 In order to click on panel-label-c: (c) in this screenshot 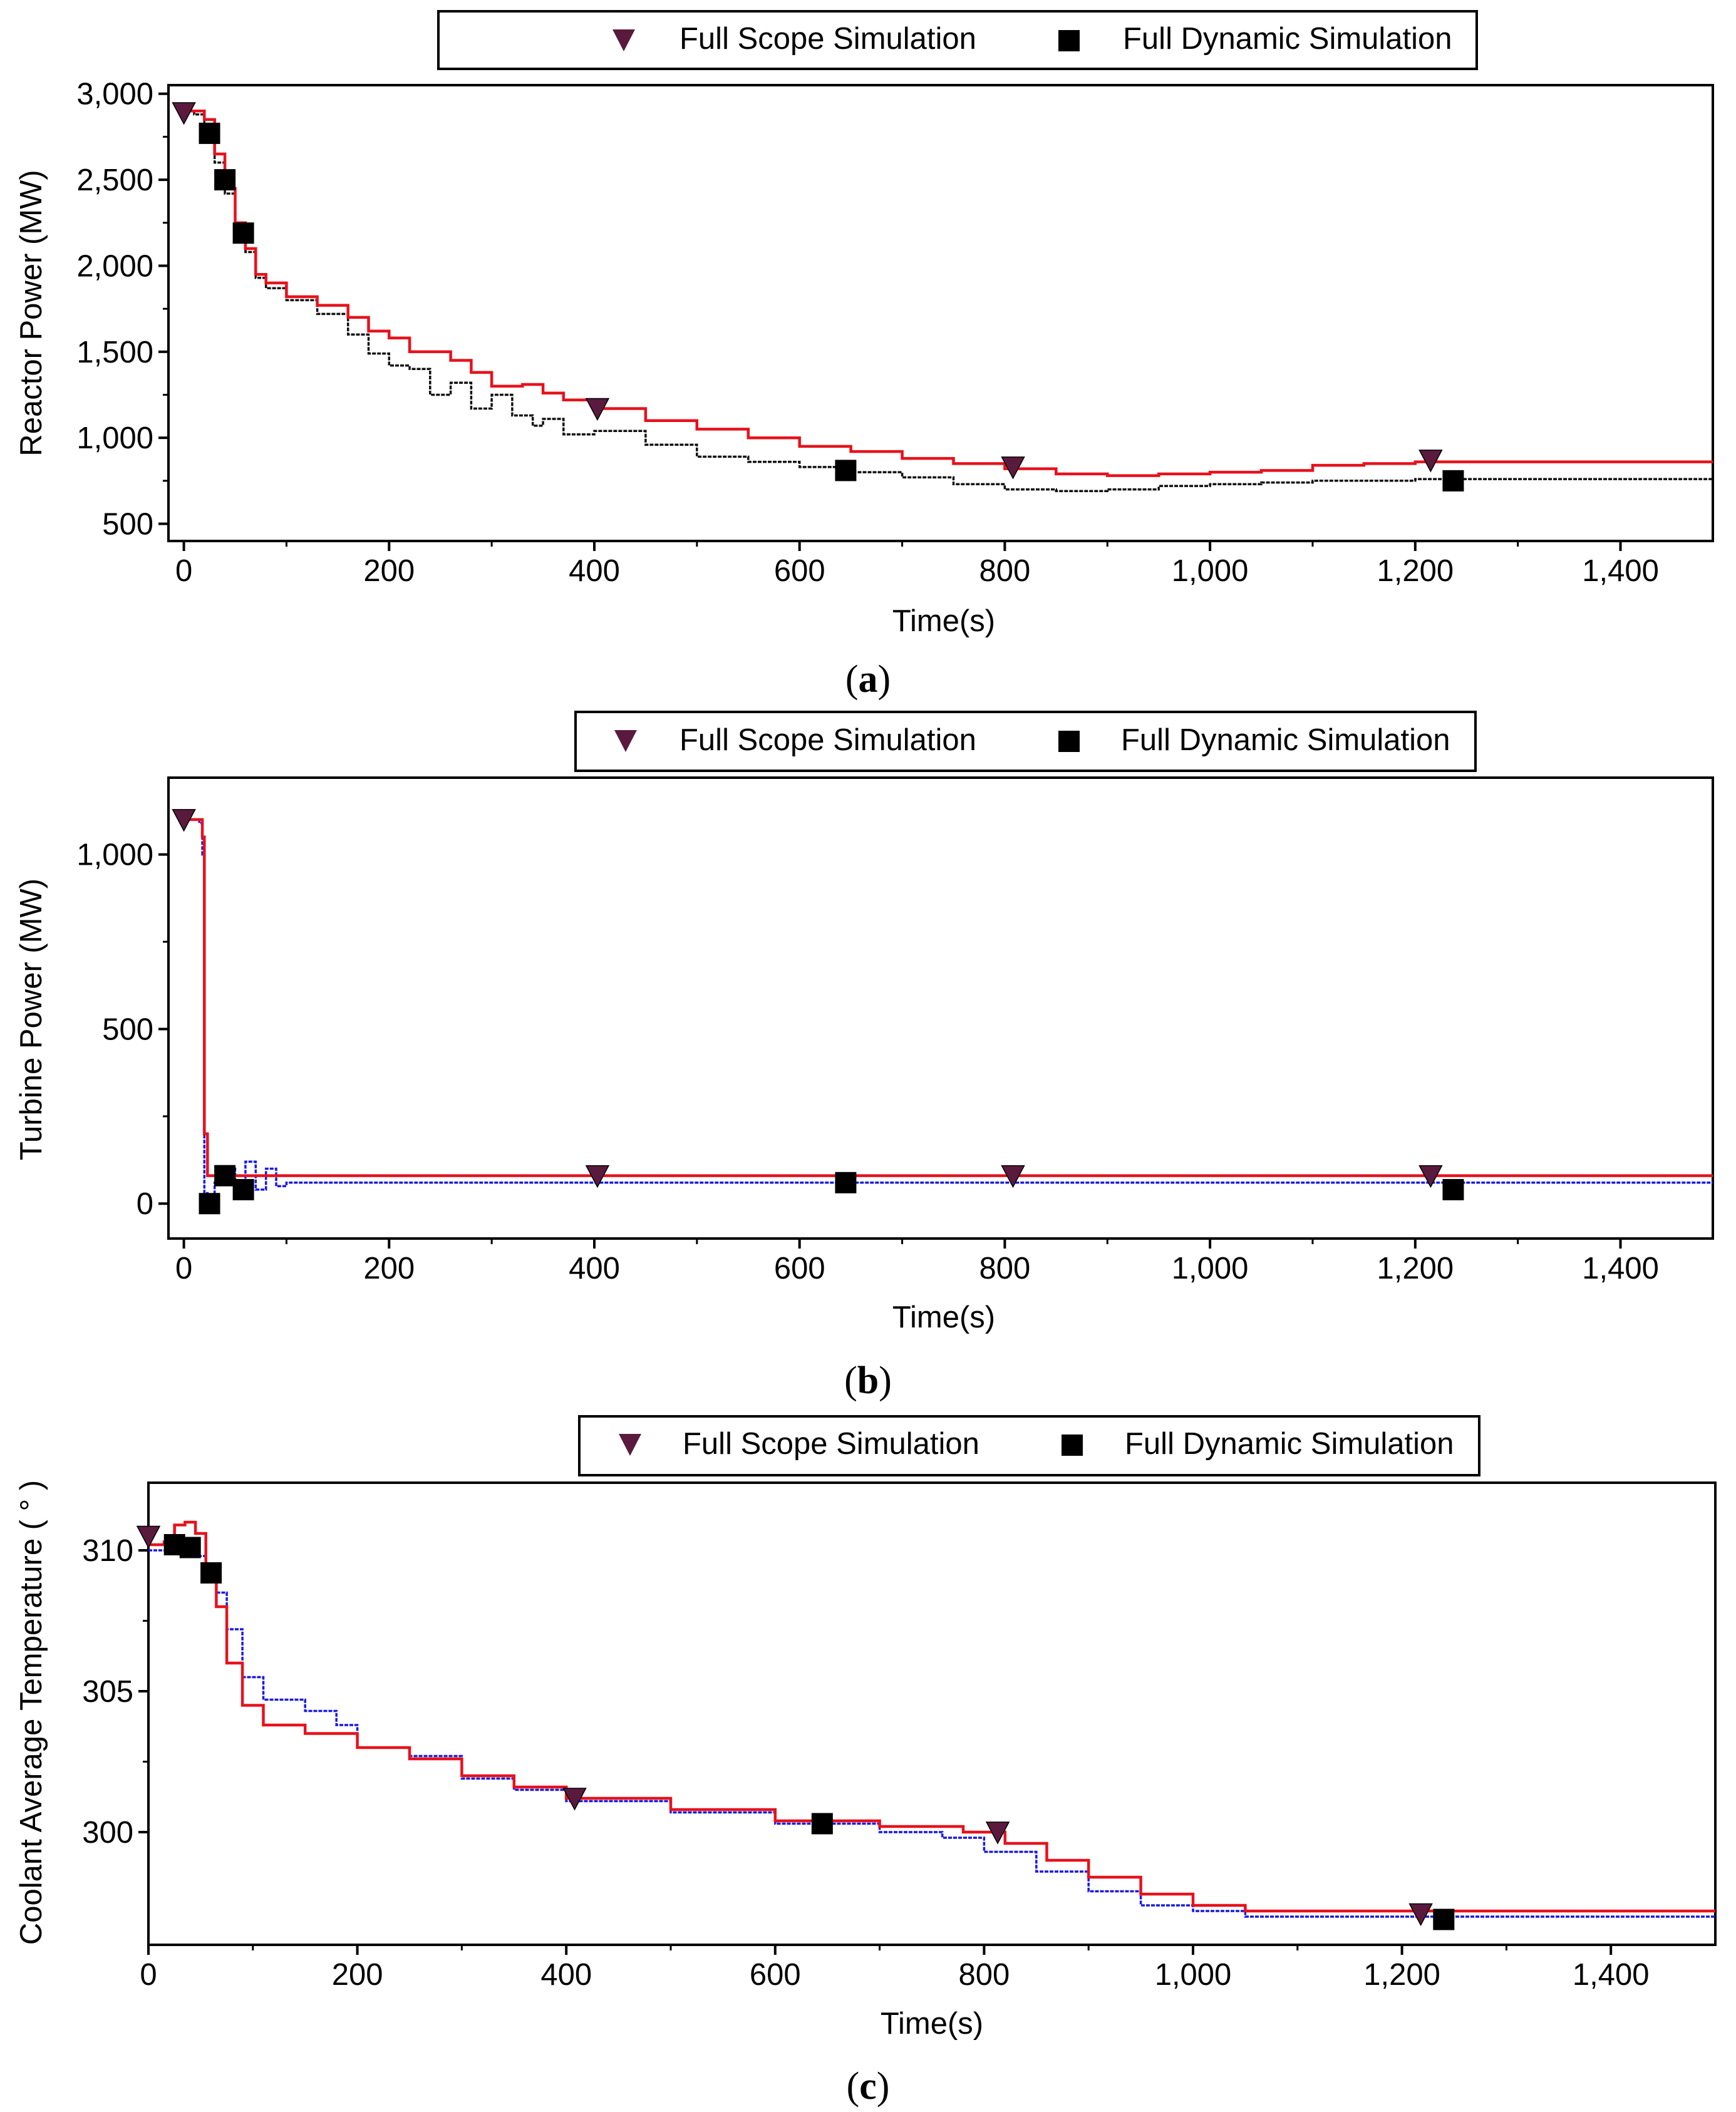, I will do `click(868, 2086)`.